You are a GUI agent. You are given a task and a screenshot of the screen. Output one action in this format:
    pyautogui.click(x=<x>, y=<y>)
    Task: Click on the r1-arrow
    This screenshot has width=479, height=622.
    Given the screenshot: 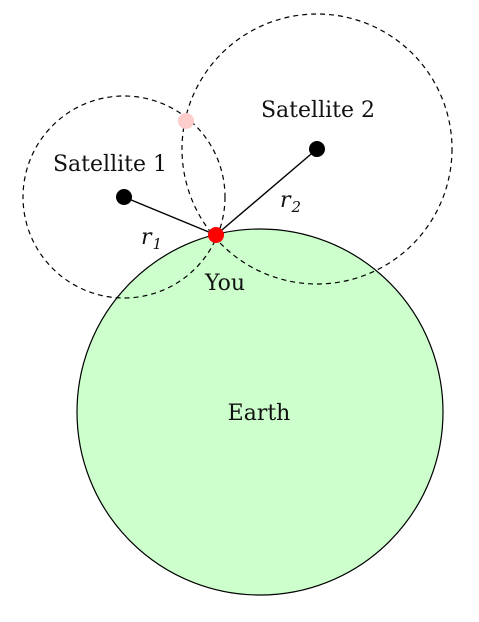 What is the action you would take?
    pyautogui.click(x=173, y=218)
    